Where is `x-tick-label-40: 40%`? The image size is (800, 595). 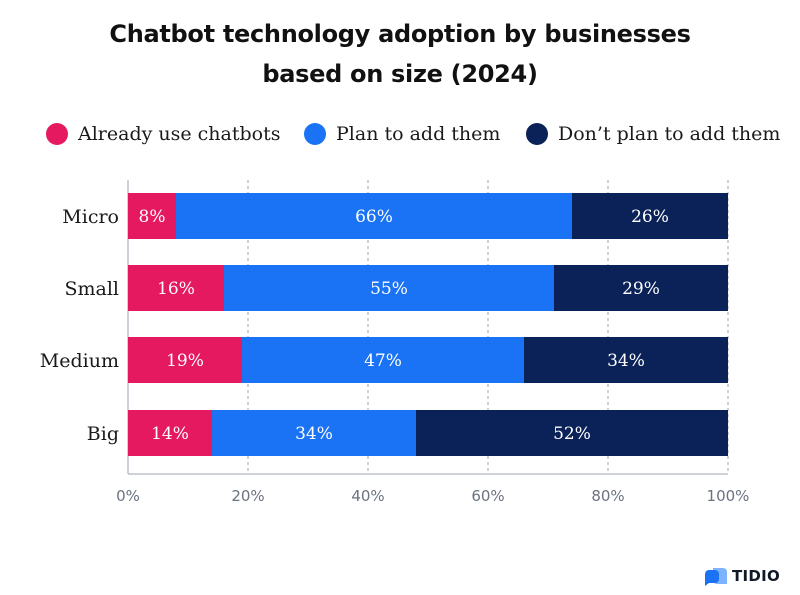 x-tick-label-40: 40% is located at coordinates (367, 496).